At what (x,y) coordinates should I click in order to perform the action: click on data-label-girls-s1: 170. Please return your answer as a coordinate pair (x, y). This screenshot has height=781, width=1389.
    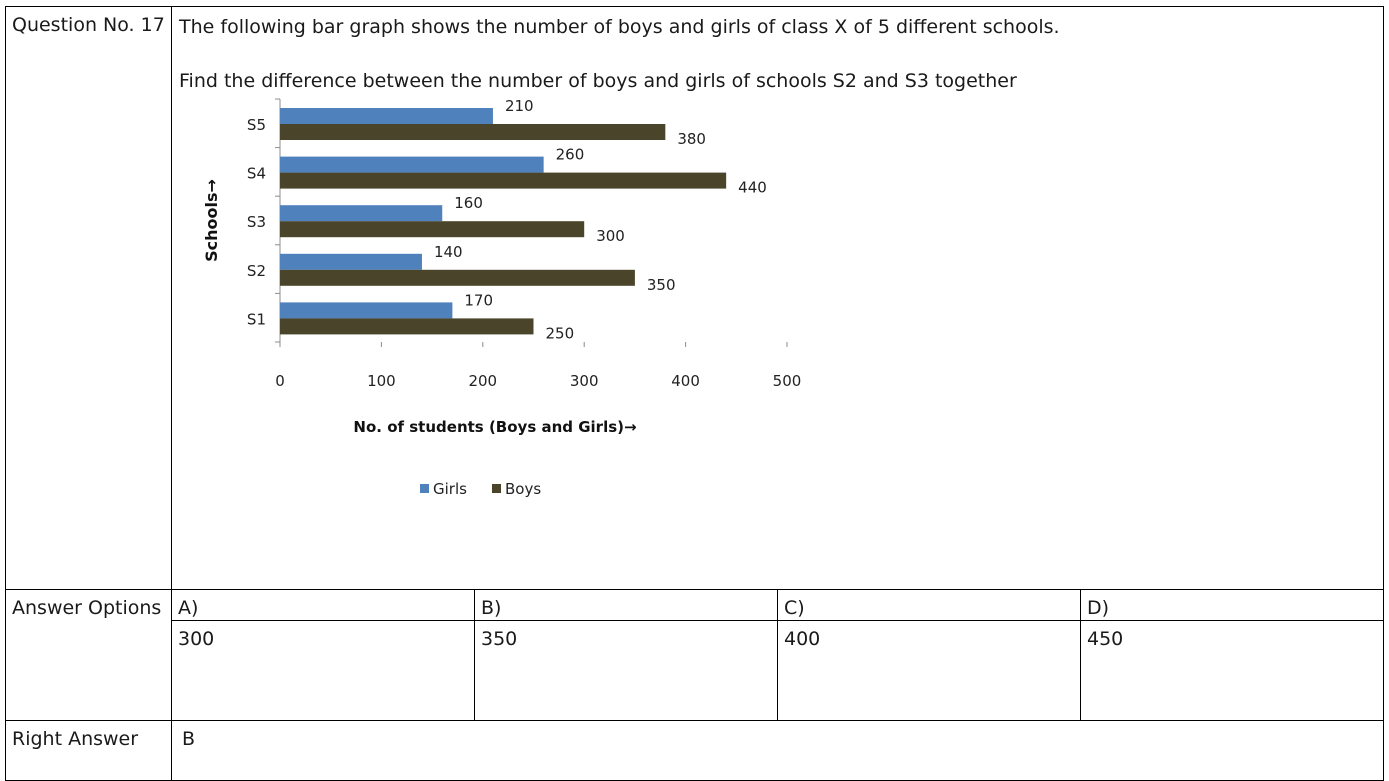
    Looking at the image, I should click on (478, 300).